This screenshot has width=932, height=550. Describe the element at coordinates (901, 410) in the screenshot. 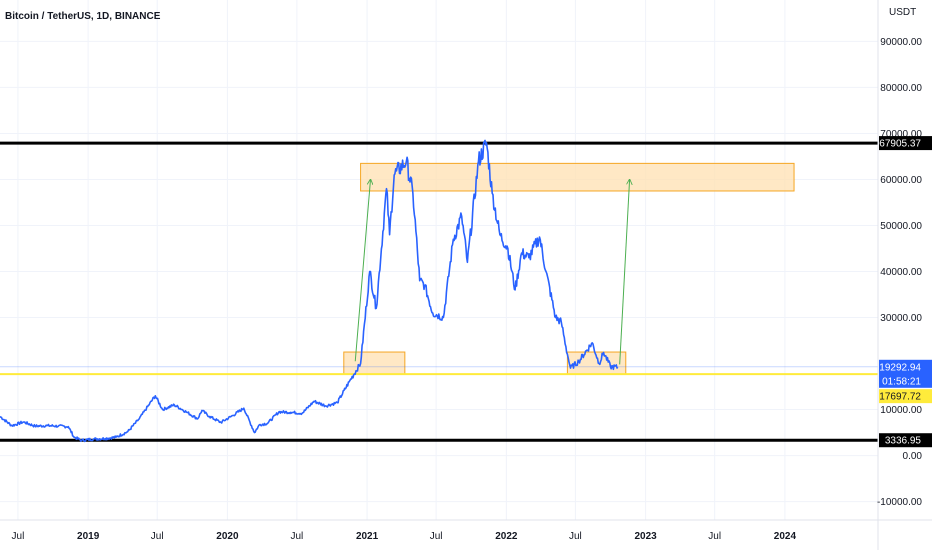

I see `y-tick-label-7: 10000.00` at that location.